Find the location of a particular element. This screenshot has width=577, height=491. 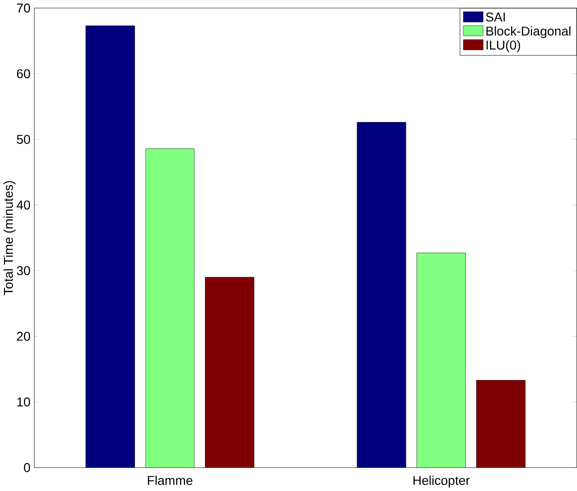

legend-label: SAI is located at coordinates (495, 17).